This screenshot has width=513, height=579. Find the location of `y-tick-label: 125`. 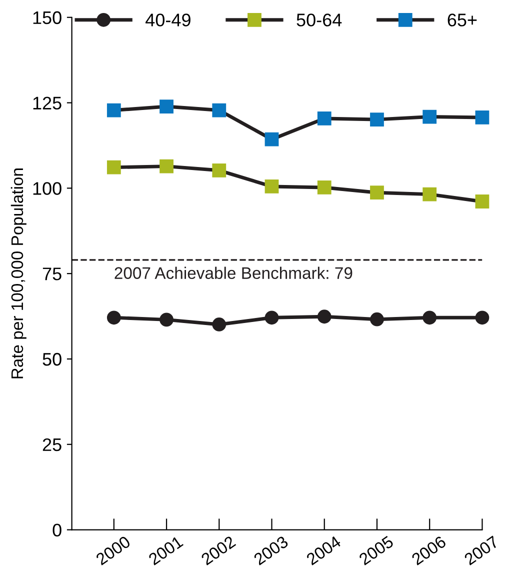

y-tick-label: 125 is located at coordinates (47, 103).